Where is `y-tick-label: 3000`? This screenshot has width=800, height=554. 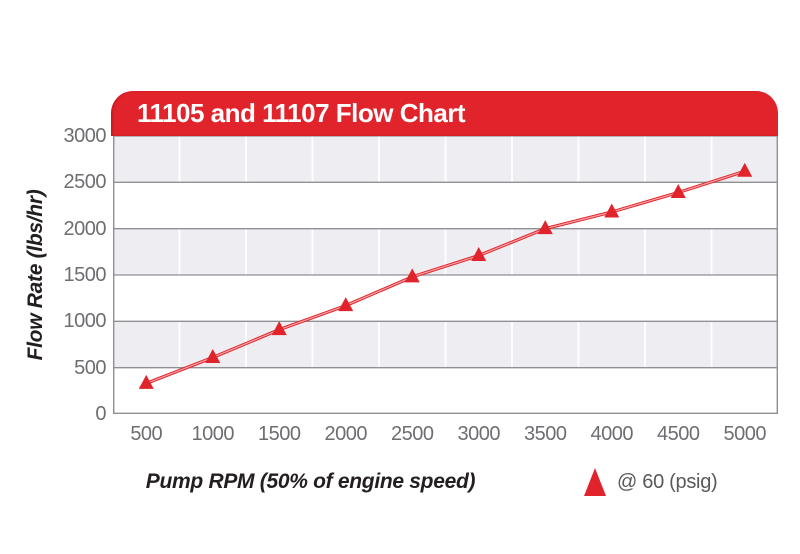
y-tick-label: 3000 is located at coordinates (85, 136).